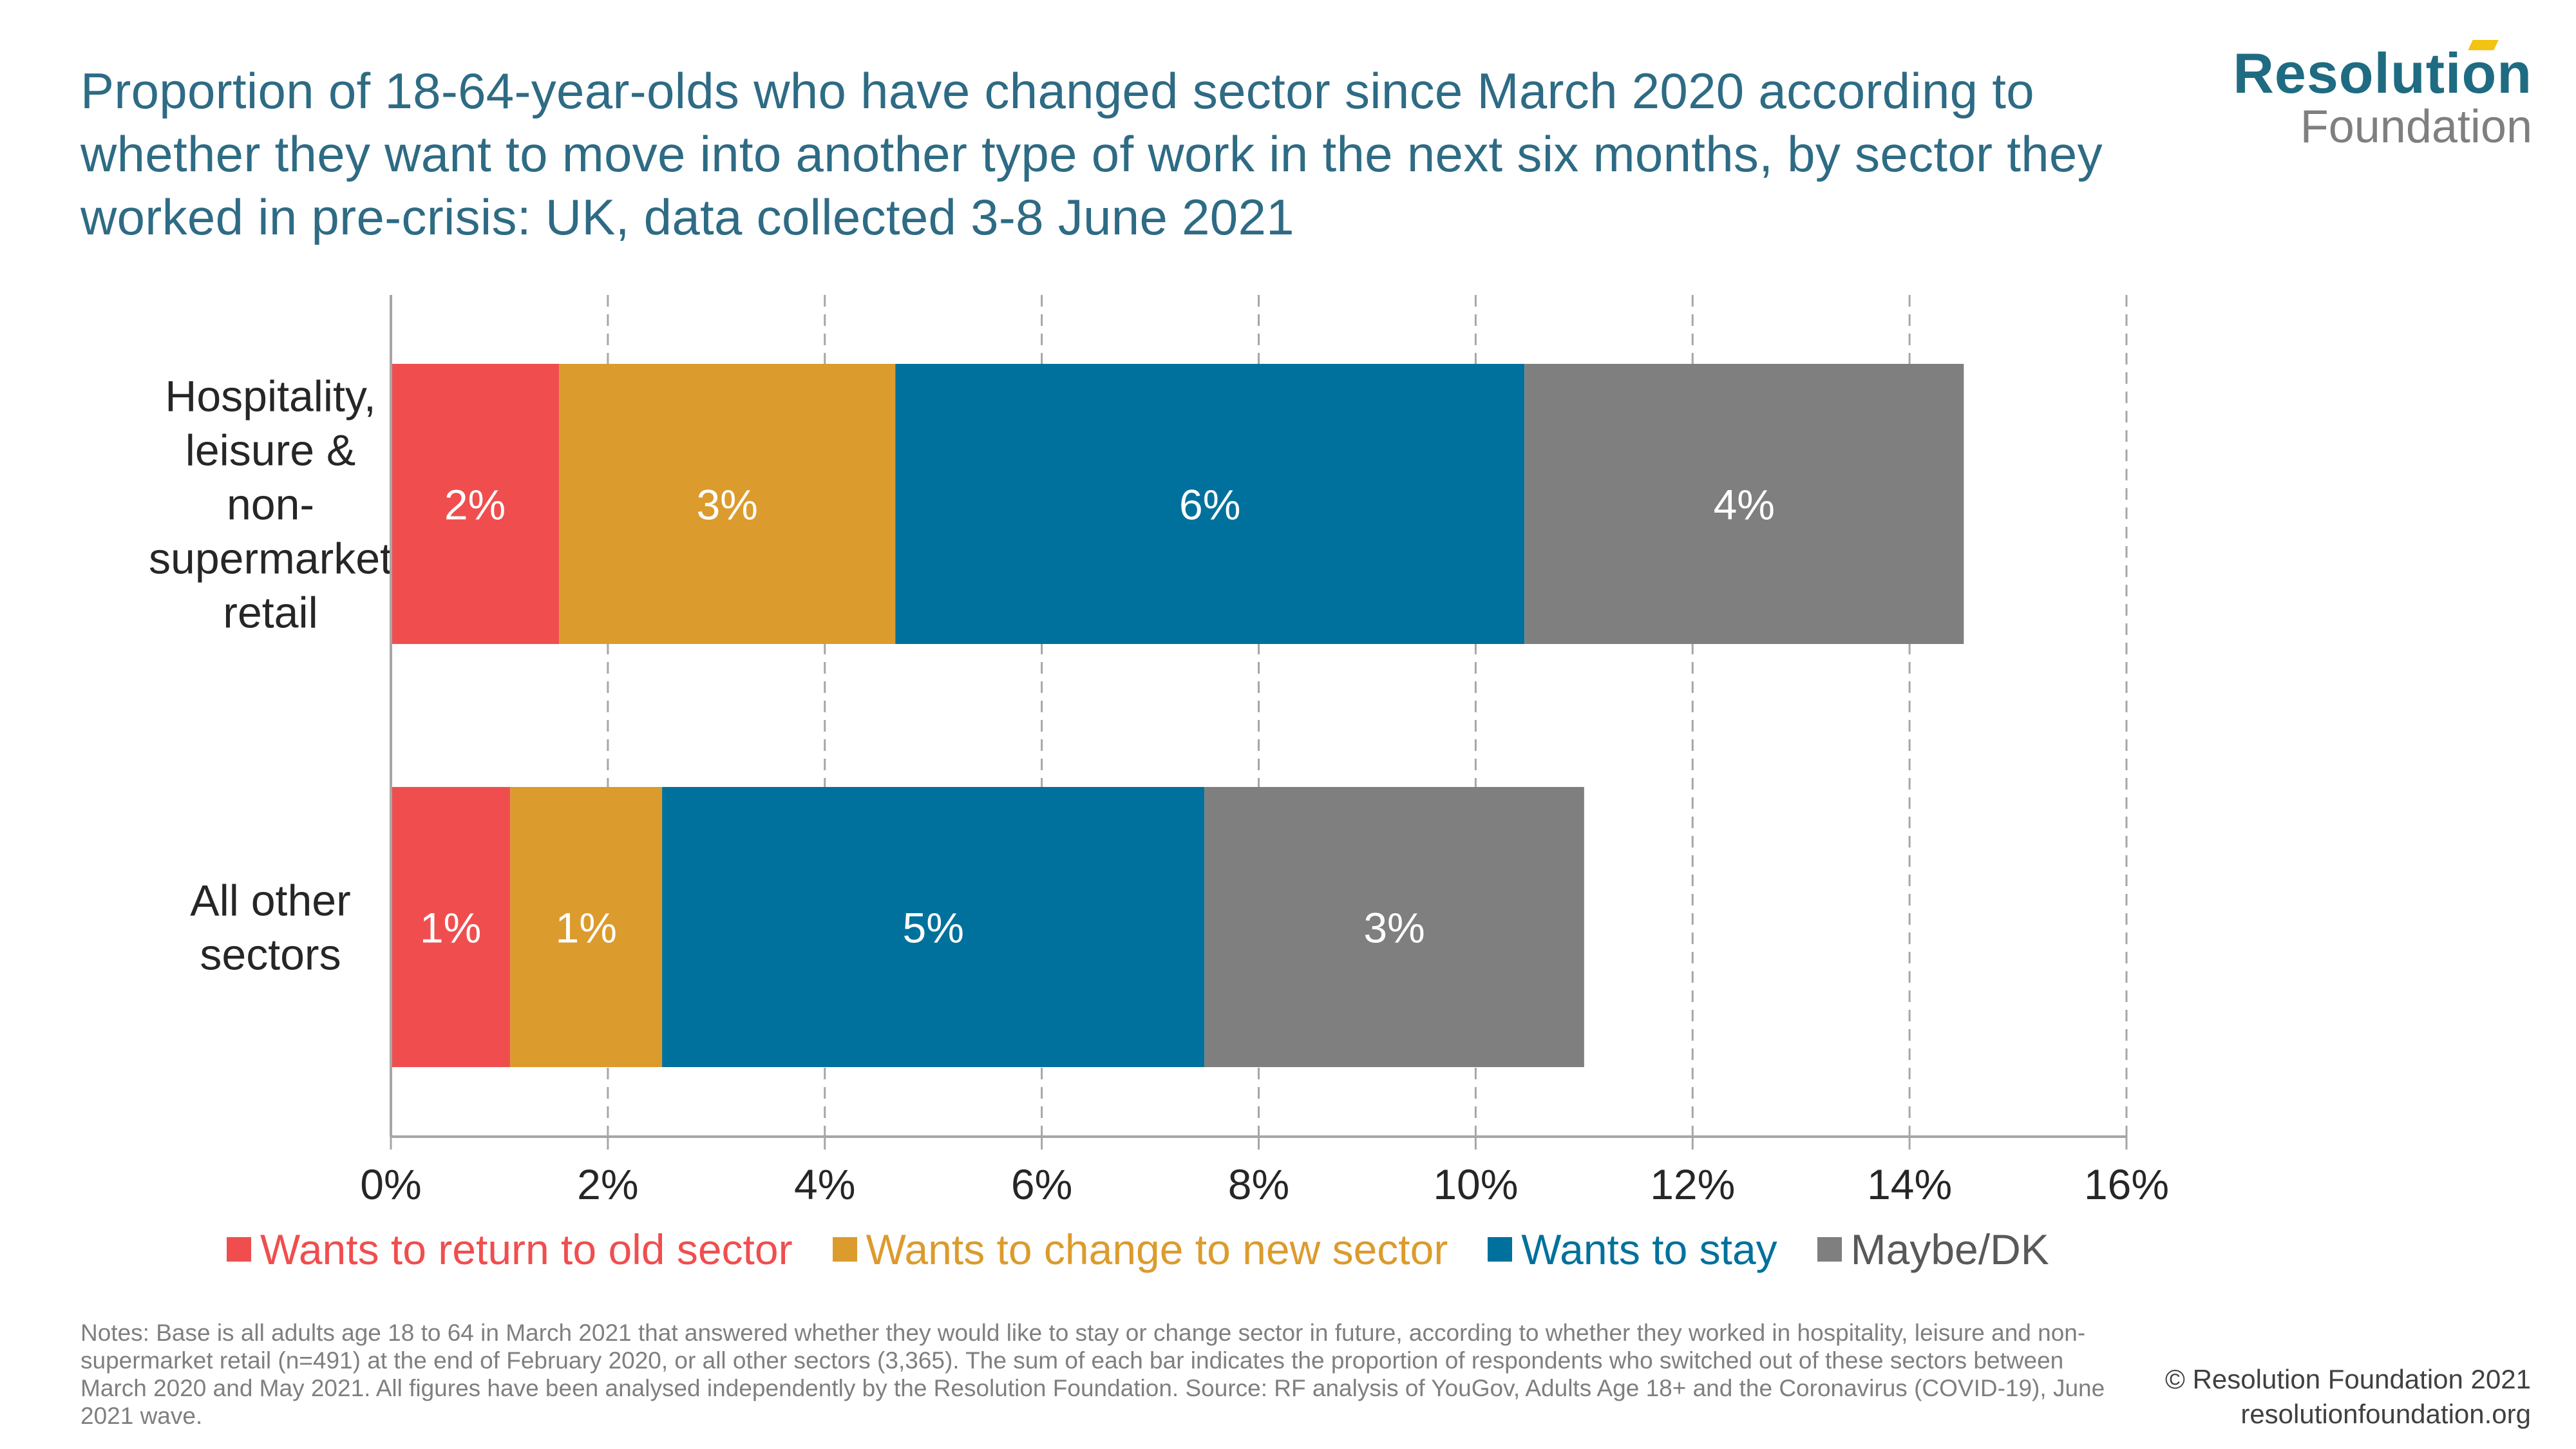 This screenshot has width=2576, height=1449. What do you see at coordinates (2416, 127) in the screenshot?
I see `logo-subtitle: Foundation` at bounding box center [2416, 127].